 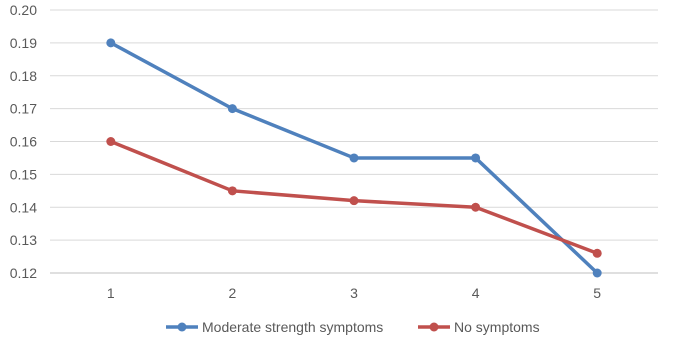 I want to click on y-tick-label: 0.13, so click(x=23, y=240).